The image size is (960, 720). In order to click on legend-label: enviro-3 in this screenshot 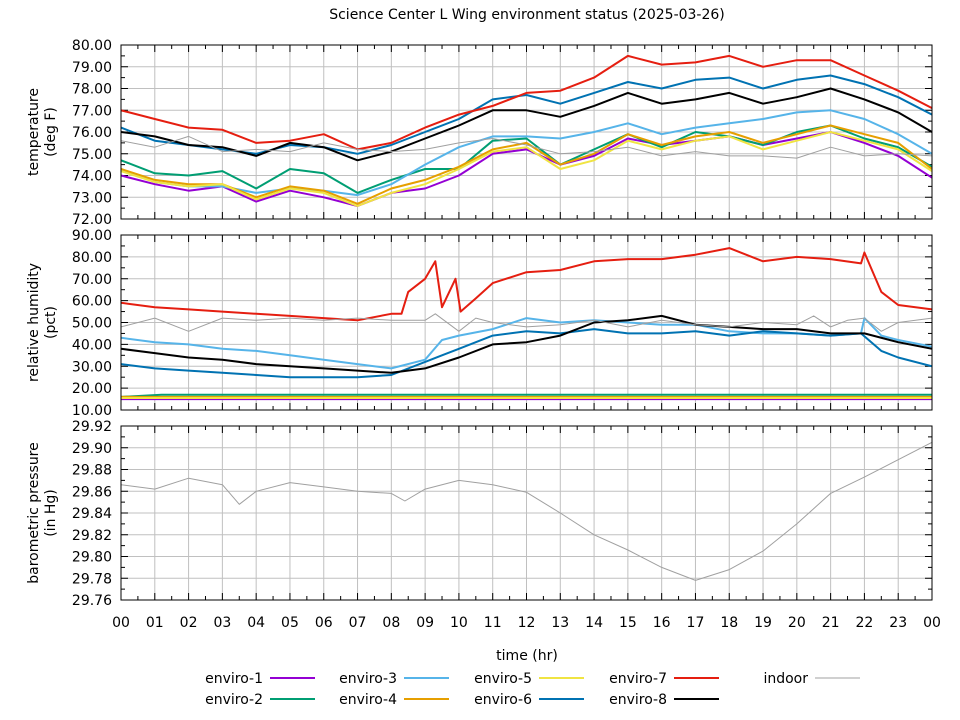, I will do `click(368, 679)`.